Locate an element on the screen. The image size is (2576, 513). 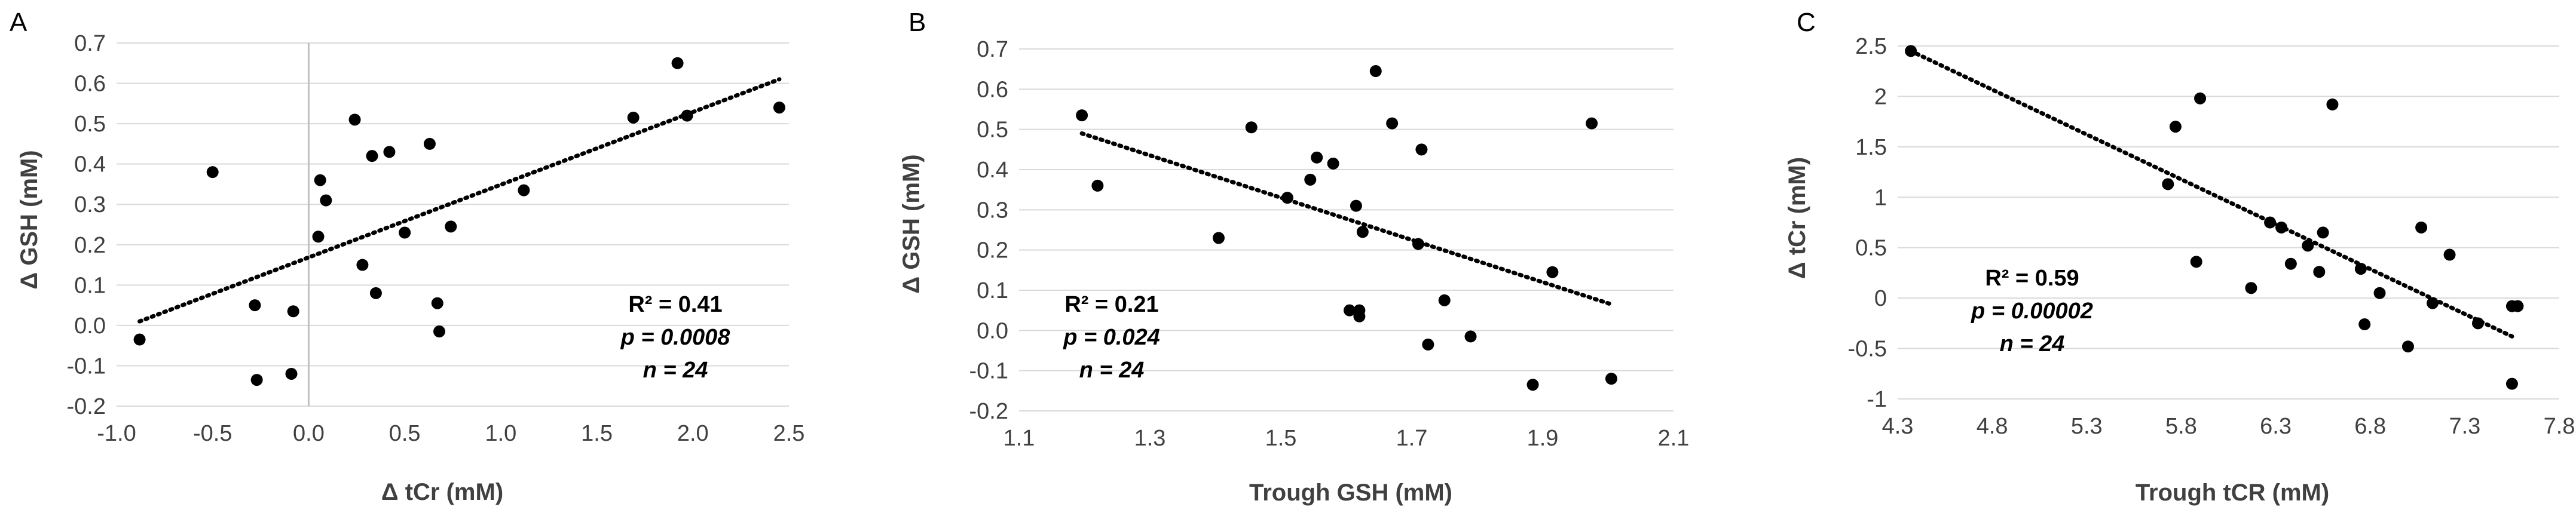
y-tick-label-b: 0.5 is located at coordinates (992, 130).